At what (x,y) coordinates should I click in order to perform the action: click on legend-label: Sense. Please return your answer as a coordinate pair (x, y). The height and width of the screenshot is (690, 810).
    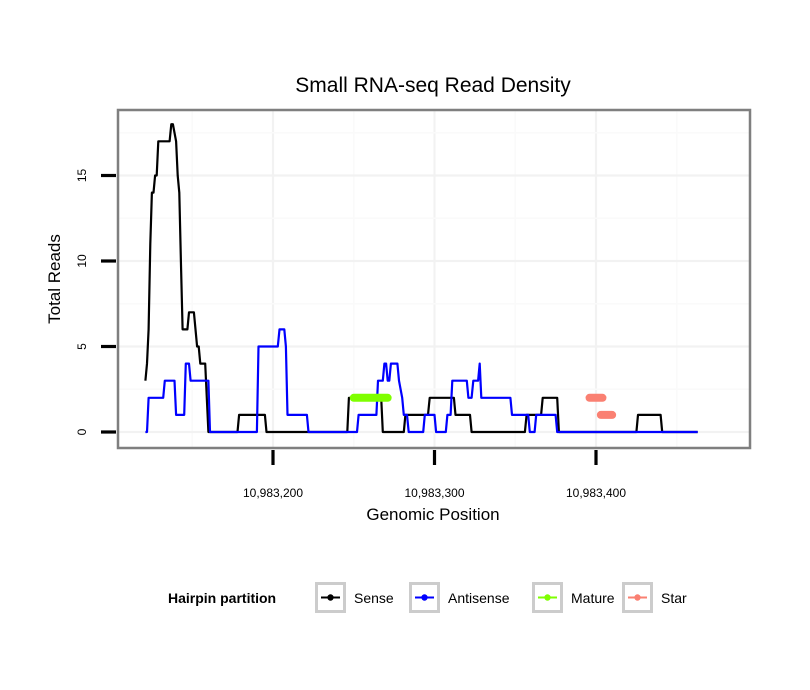
    Looking at the image, I should click on (374, 598).